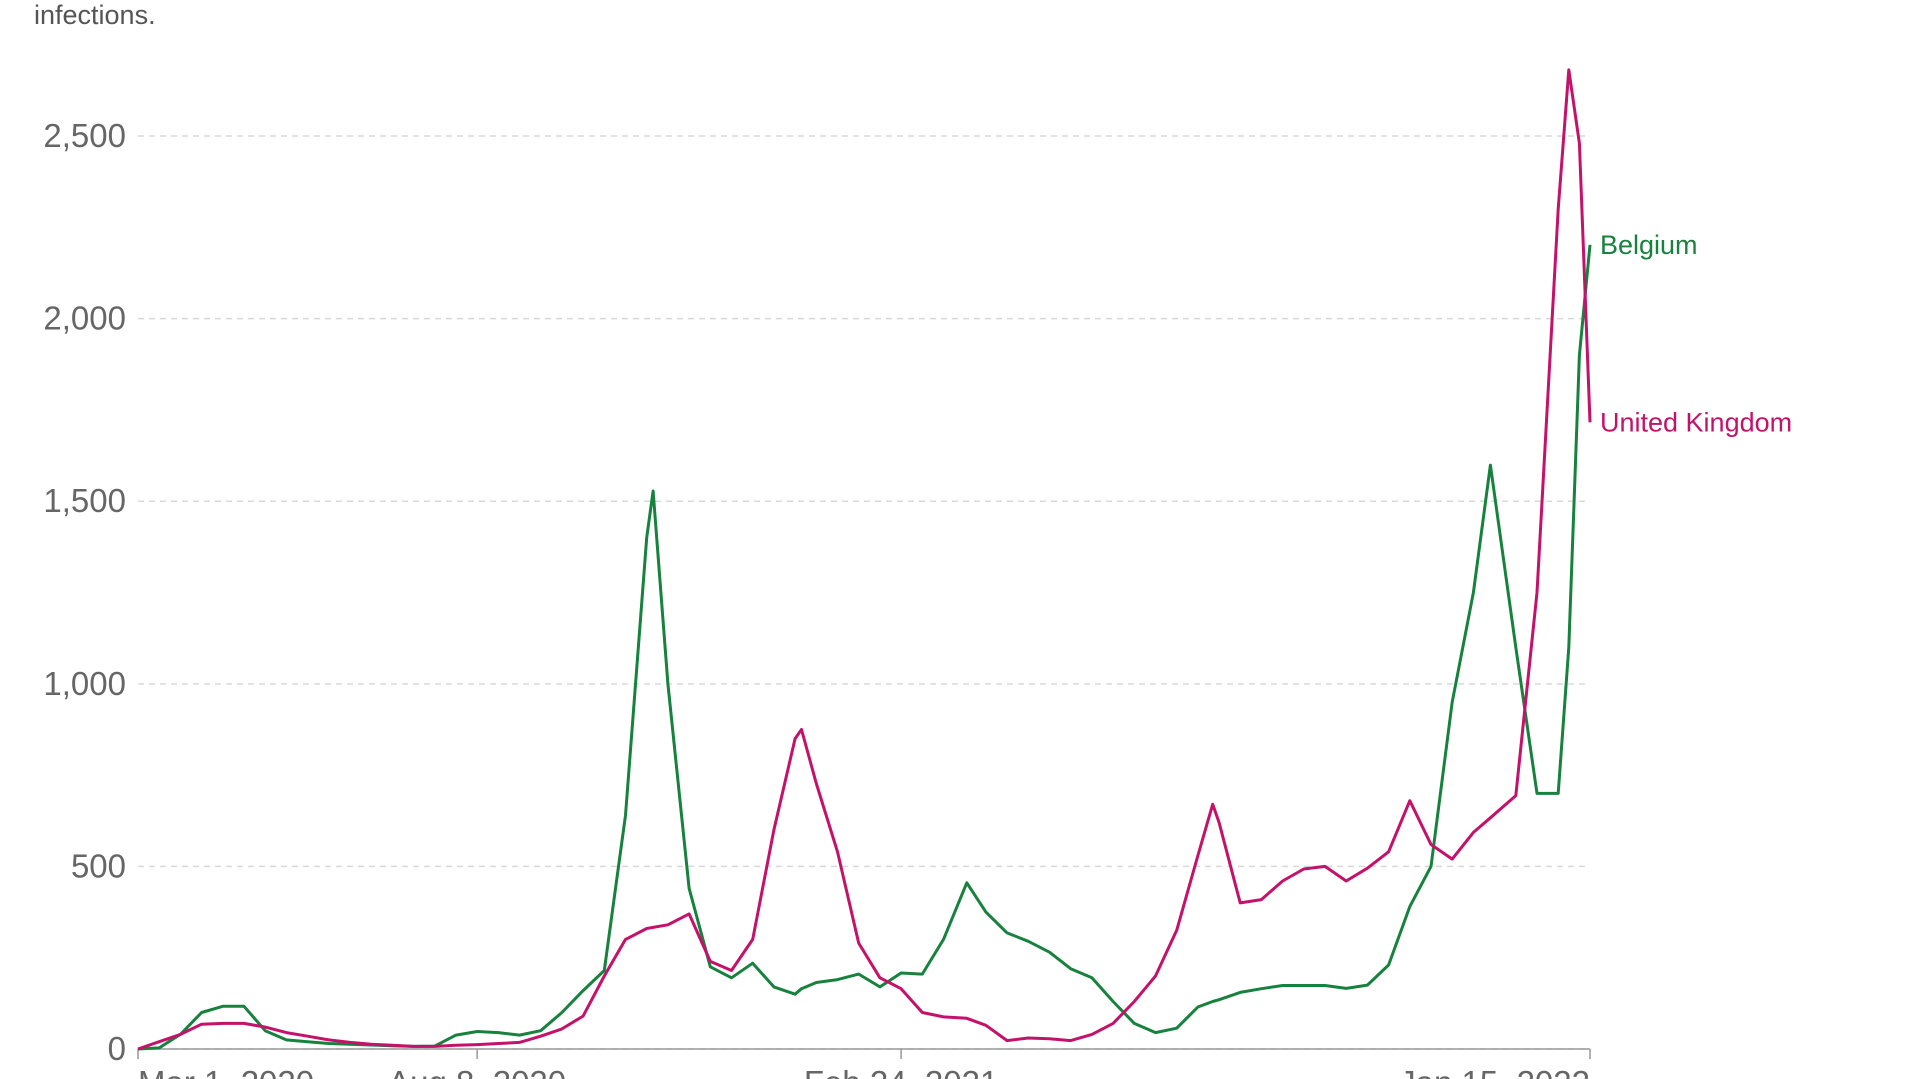  Describe the element at coordinates (1494, 1071) in the screenshot. I see `x-tick-label: Jan 15, 2022` at that location.